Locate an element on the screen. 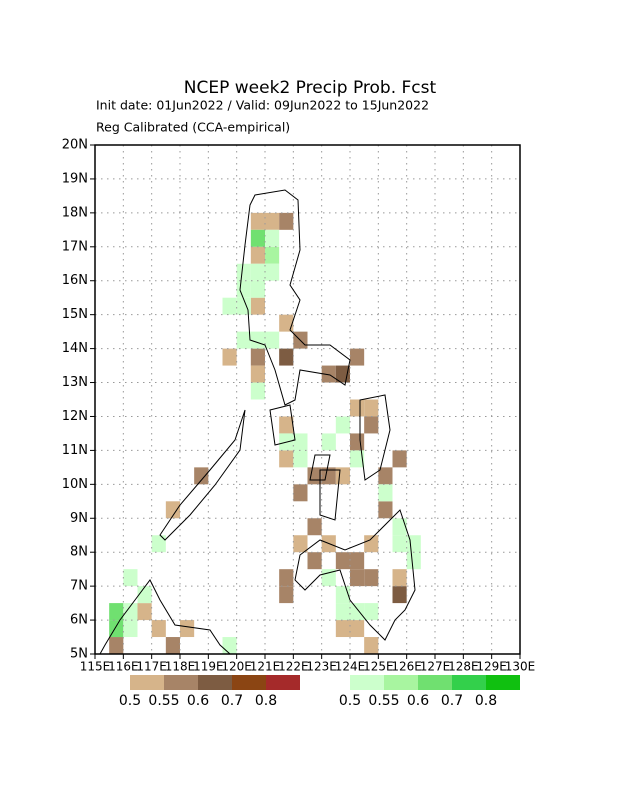 This screenshot has width=618, height=804. y-tick-label: 12N is located at coordinates (75, 416).